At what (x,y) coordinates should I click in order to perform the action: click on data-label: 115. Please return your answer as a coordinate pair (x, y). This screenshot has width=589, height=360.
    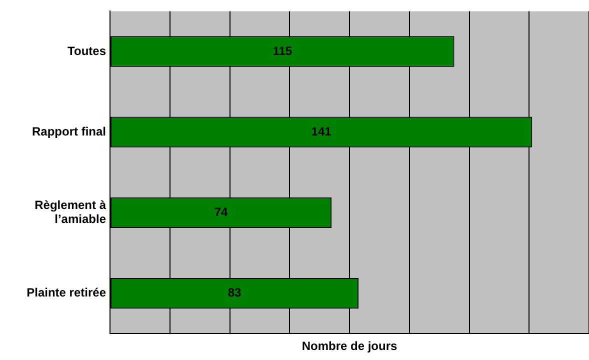
    Looking at the image, I should click on (282, 51).